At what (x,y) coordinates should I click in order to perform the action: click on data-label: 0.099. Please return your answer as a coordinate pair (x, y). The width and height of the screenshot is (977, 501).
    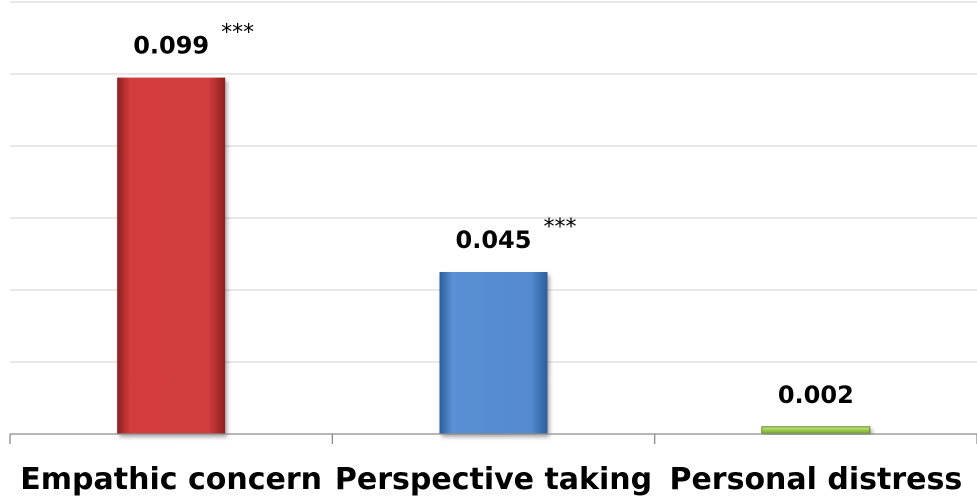
    Looking at the image, I should click on (171, 46).